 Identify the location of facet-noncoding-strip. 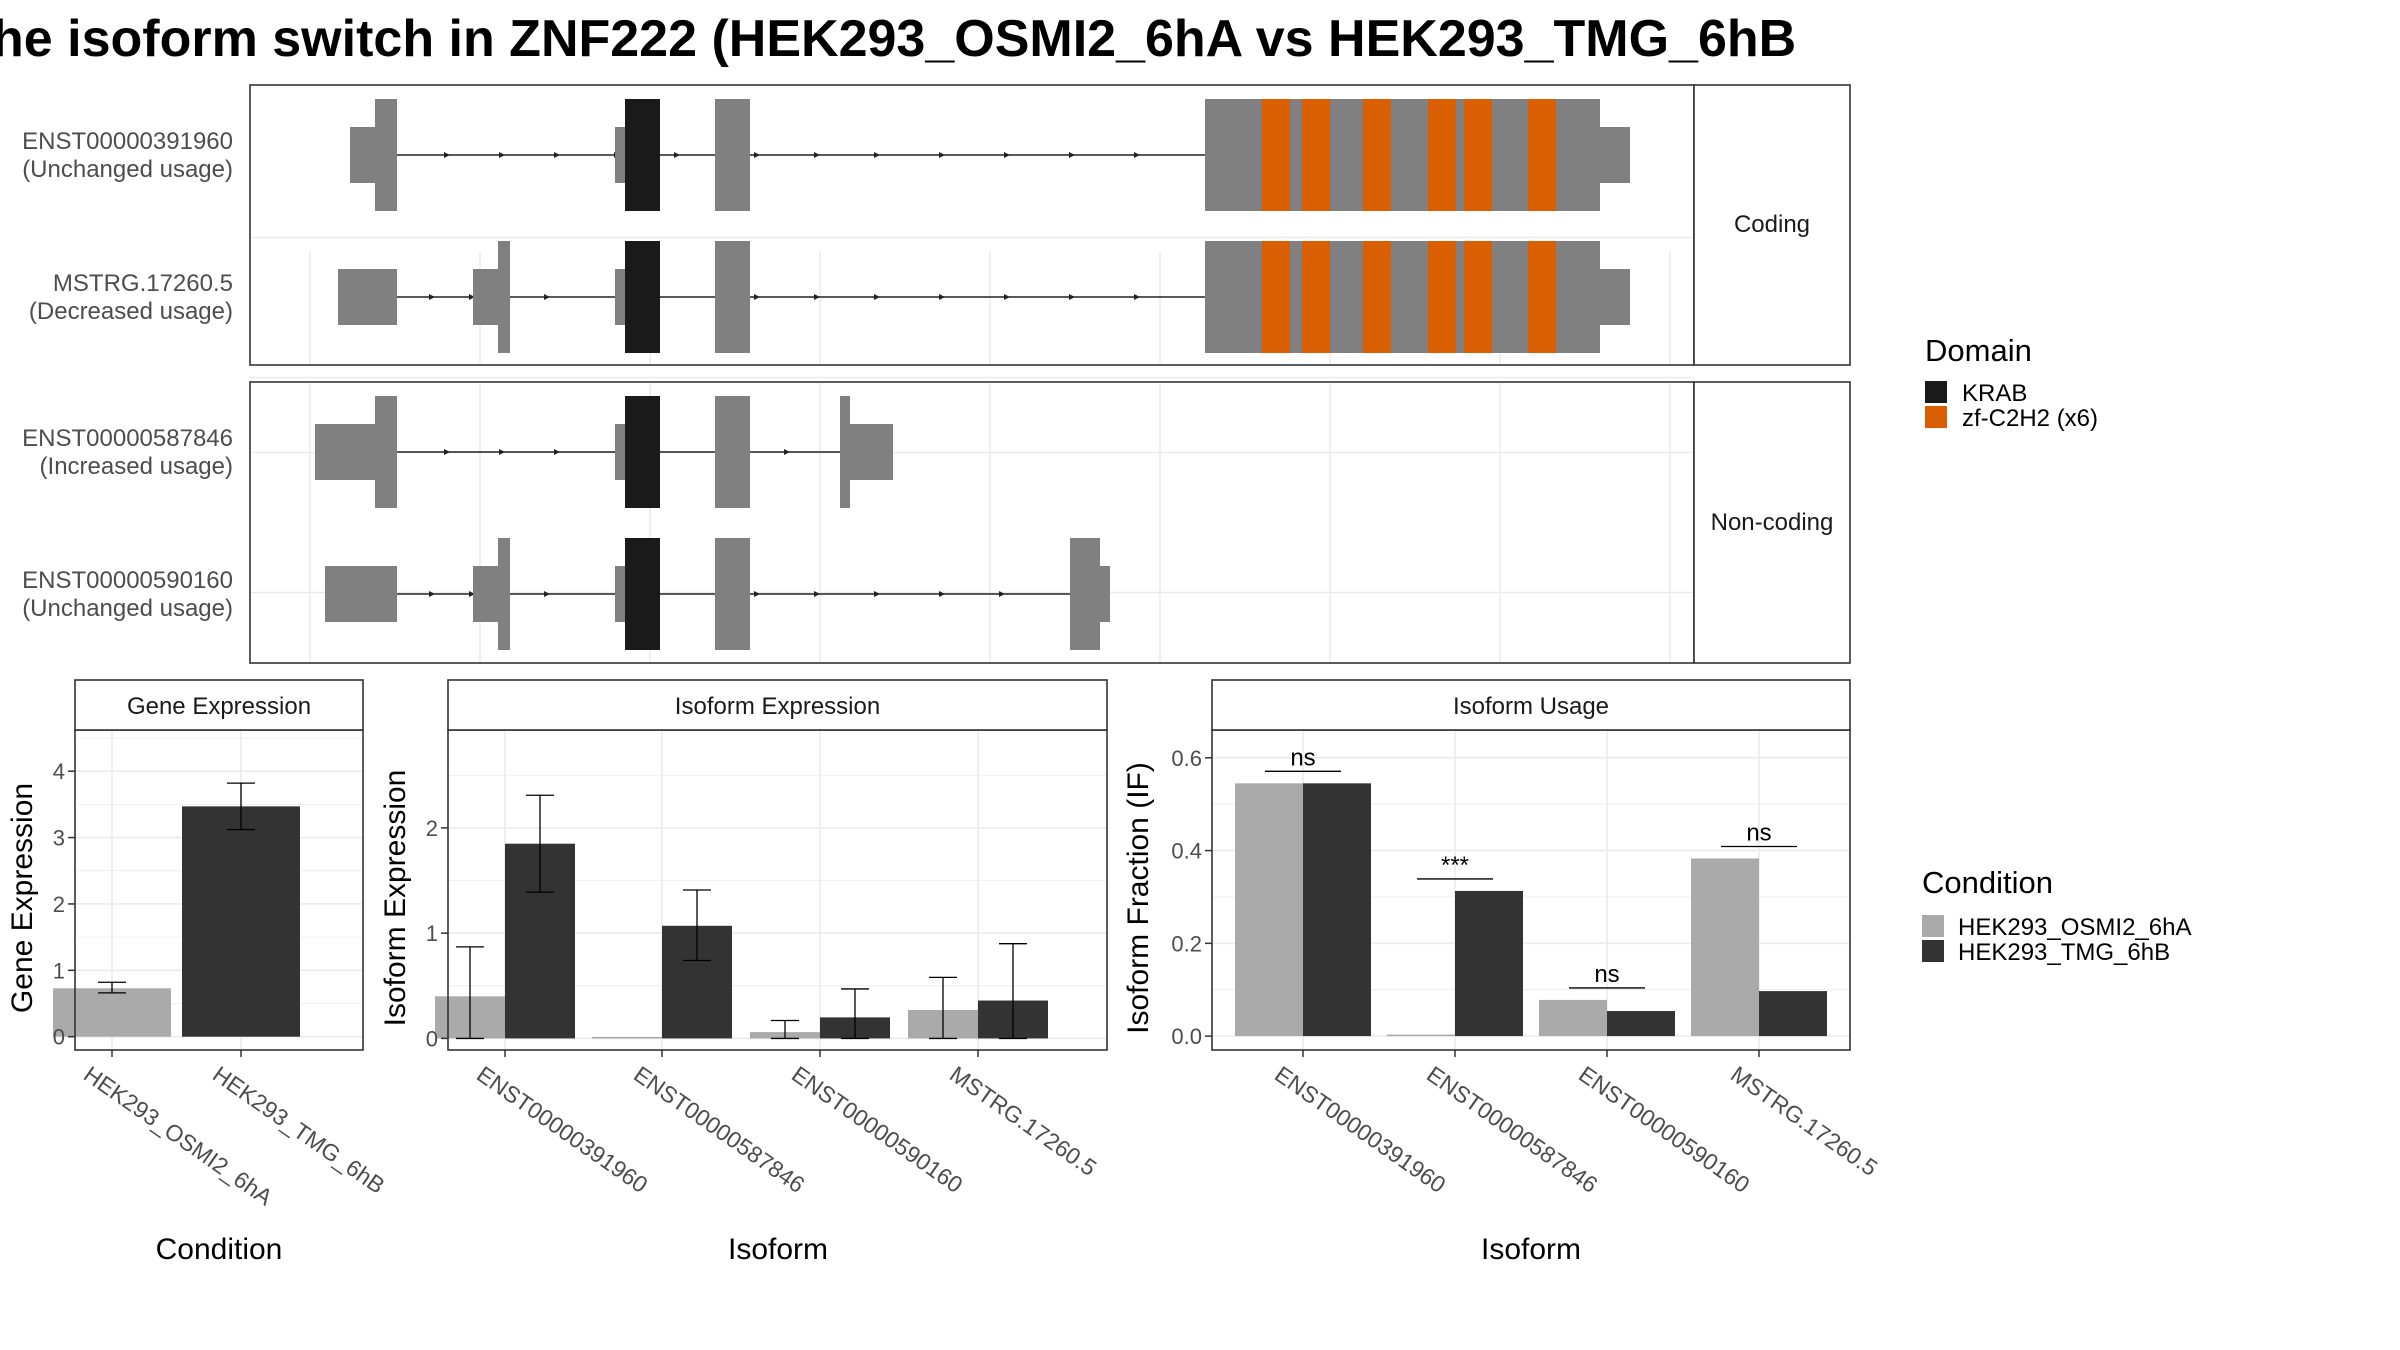
(1772, 522).